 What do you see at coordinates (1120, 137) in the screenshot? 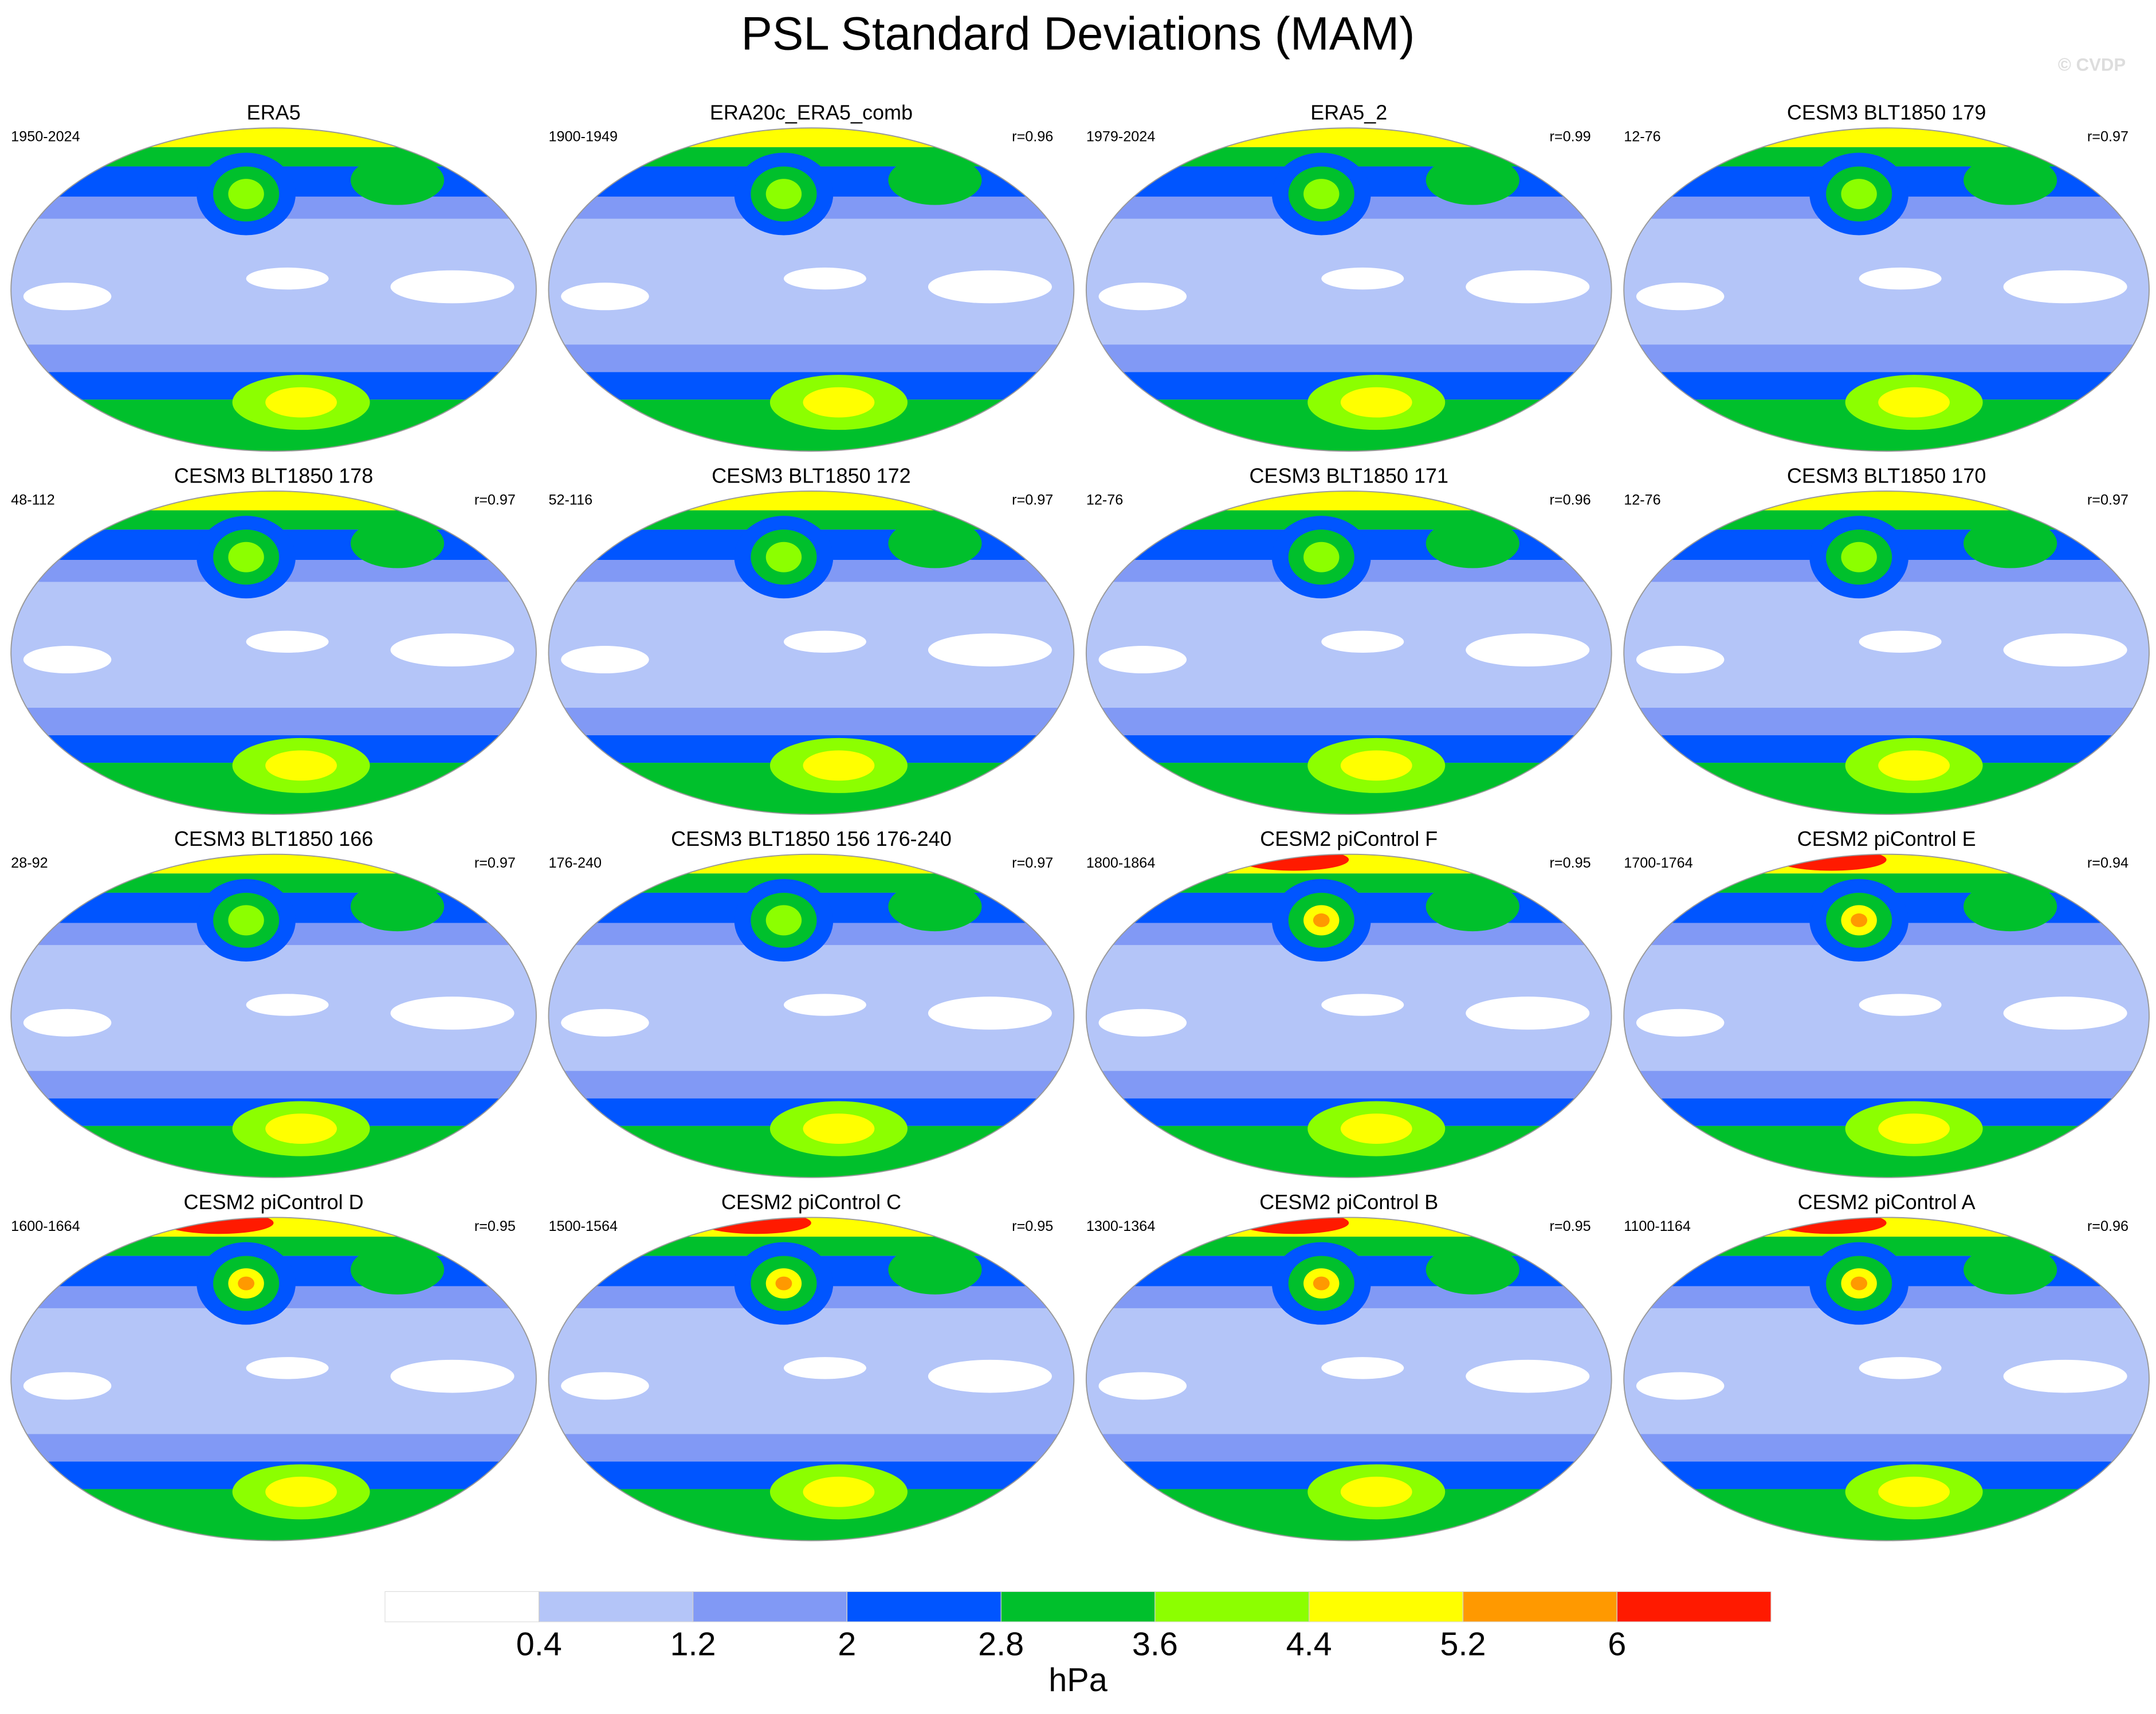
I see `panel-period: 1979-2024` at bounding box center [1120, 137].